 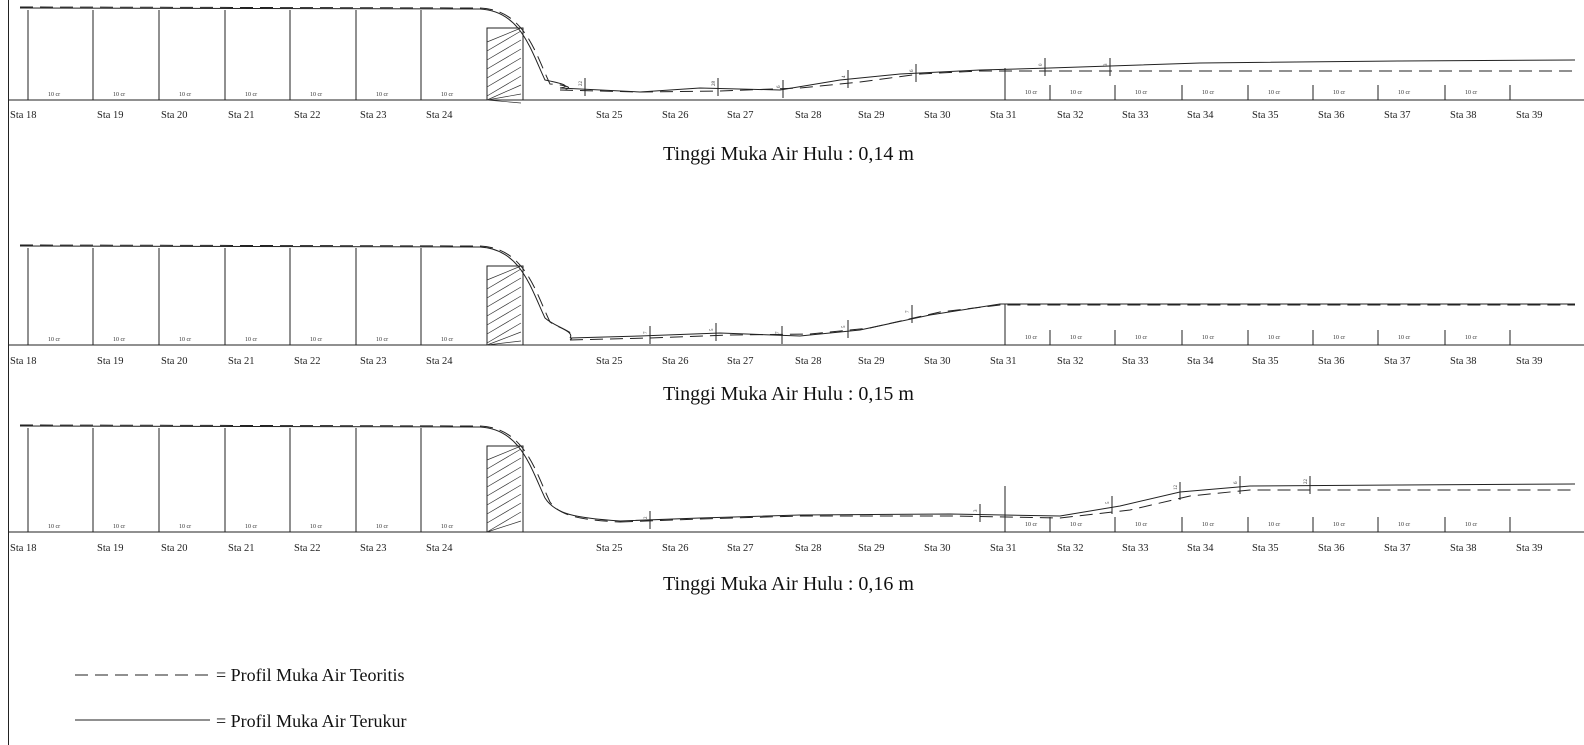 I want to click on legend-theoretical-label: = Profil Muka Air Teoritis, so click(x=310, y=675).